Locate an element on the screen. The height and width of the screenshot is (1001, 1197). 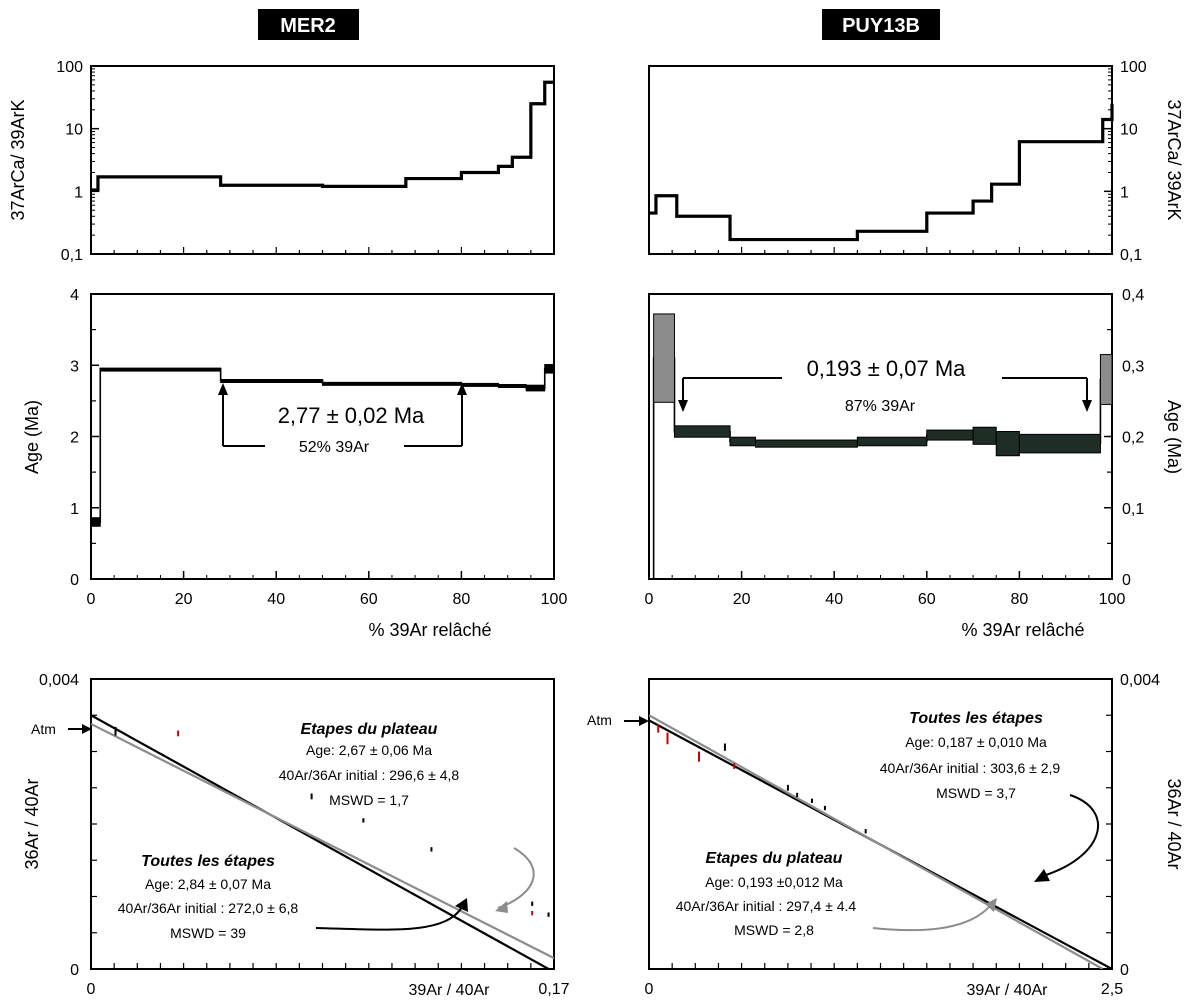
ratio-y-label-left: 37ArCa/ 39ArK is located at coordinates (18, 159).